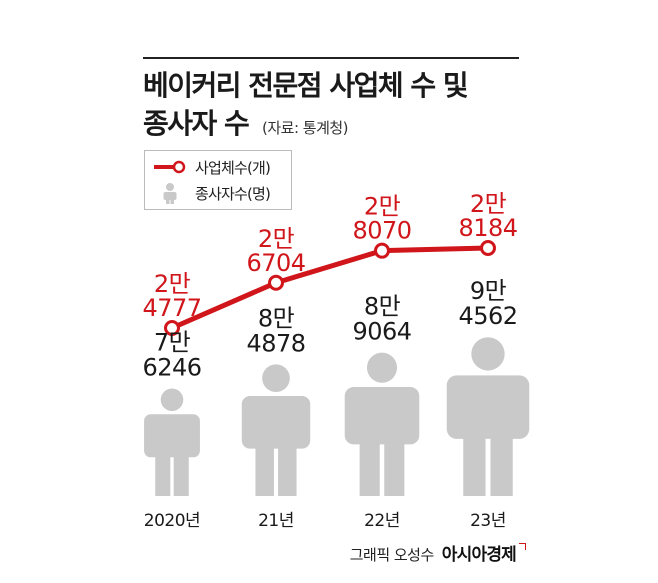 This screenshot has height=583, width=658. I want to click on data-label-employees: 6246, so click(171, 368).